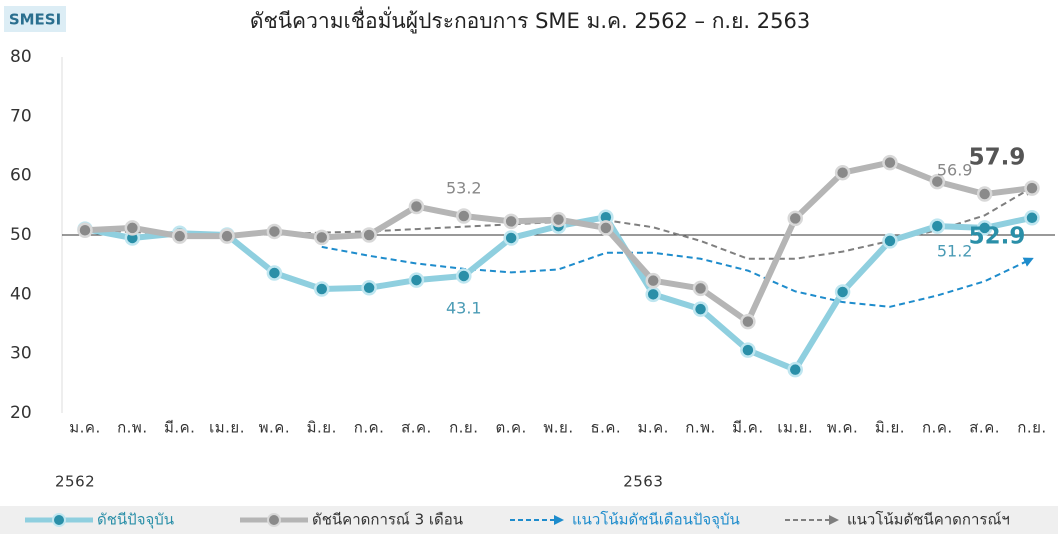 Image resolution: width=1058 pixels, height=536 pixels. What do you see at coordinates (21, 176) in the screenshot?
I see `y-tick-label: 60` at bounding box center [21, 176].